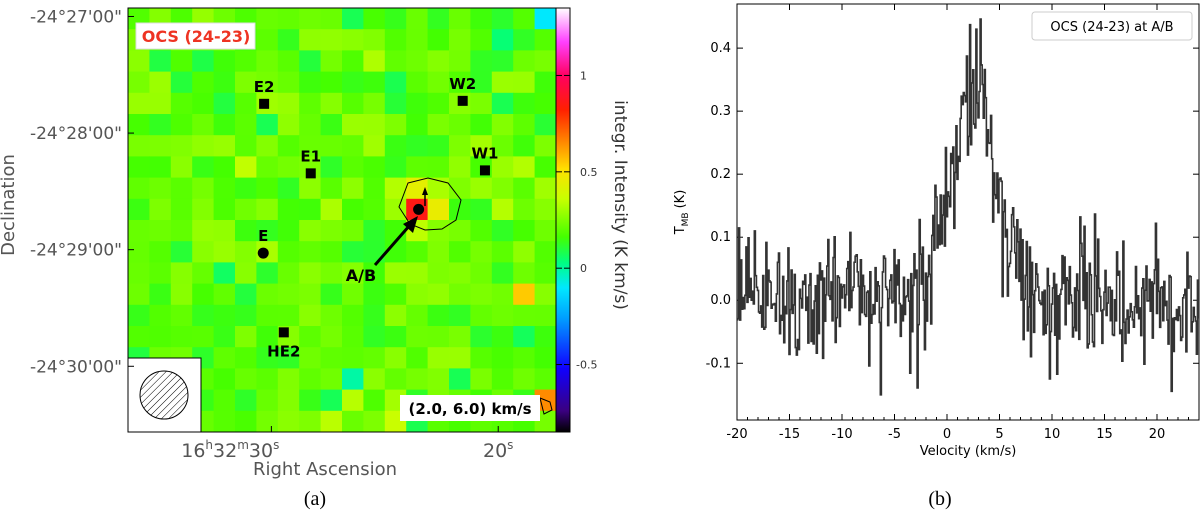 This screenshot has height=514, width=1200. Describe the element at coordinates (263, 253) in the screenshot. I see `source-marker-e` at that location.